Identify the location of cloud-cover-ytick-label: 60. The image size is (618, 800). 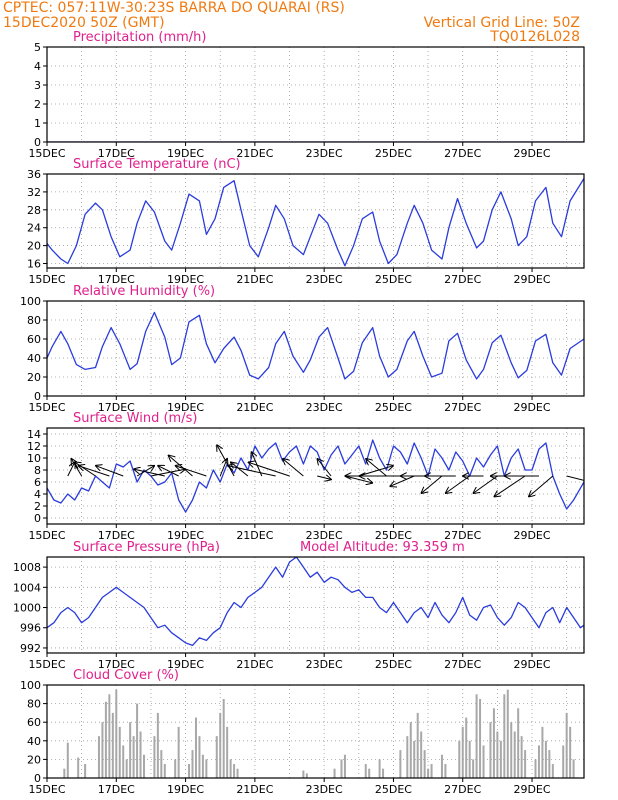
(34, 722).